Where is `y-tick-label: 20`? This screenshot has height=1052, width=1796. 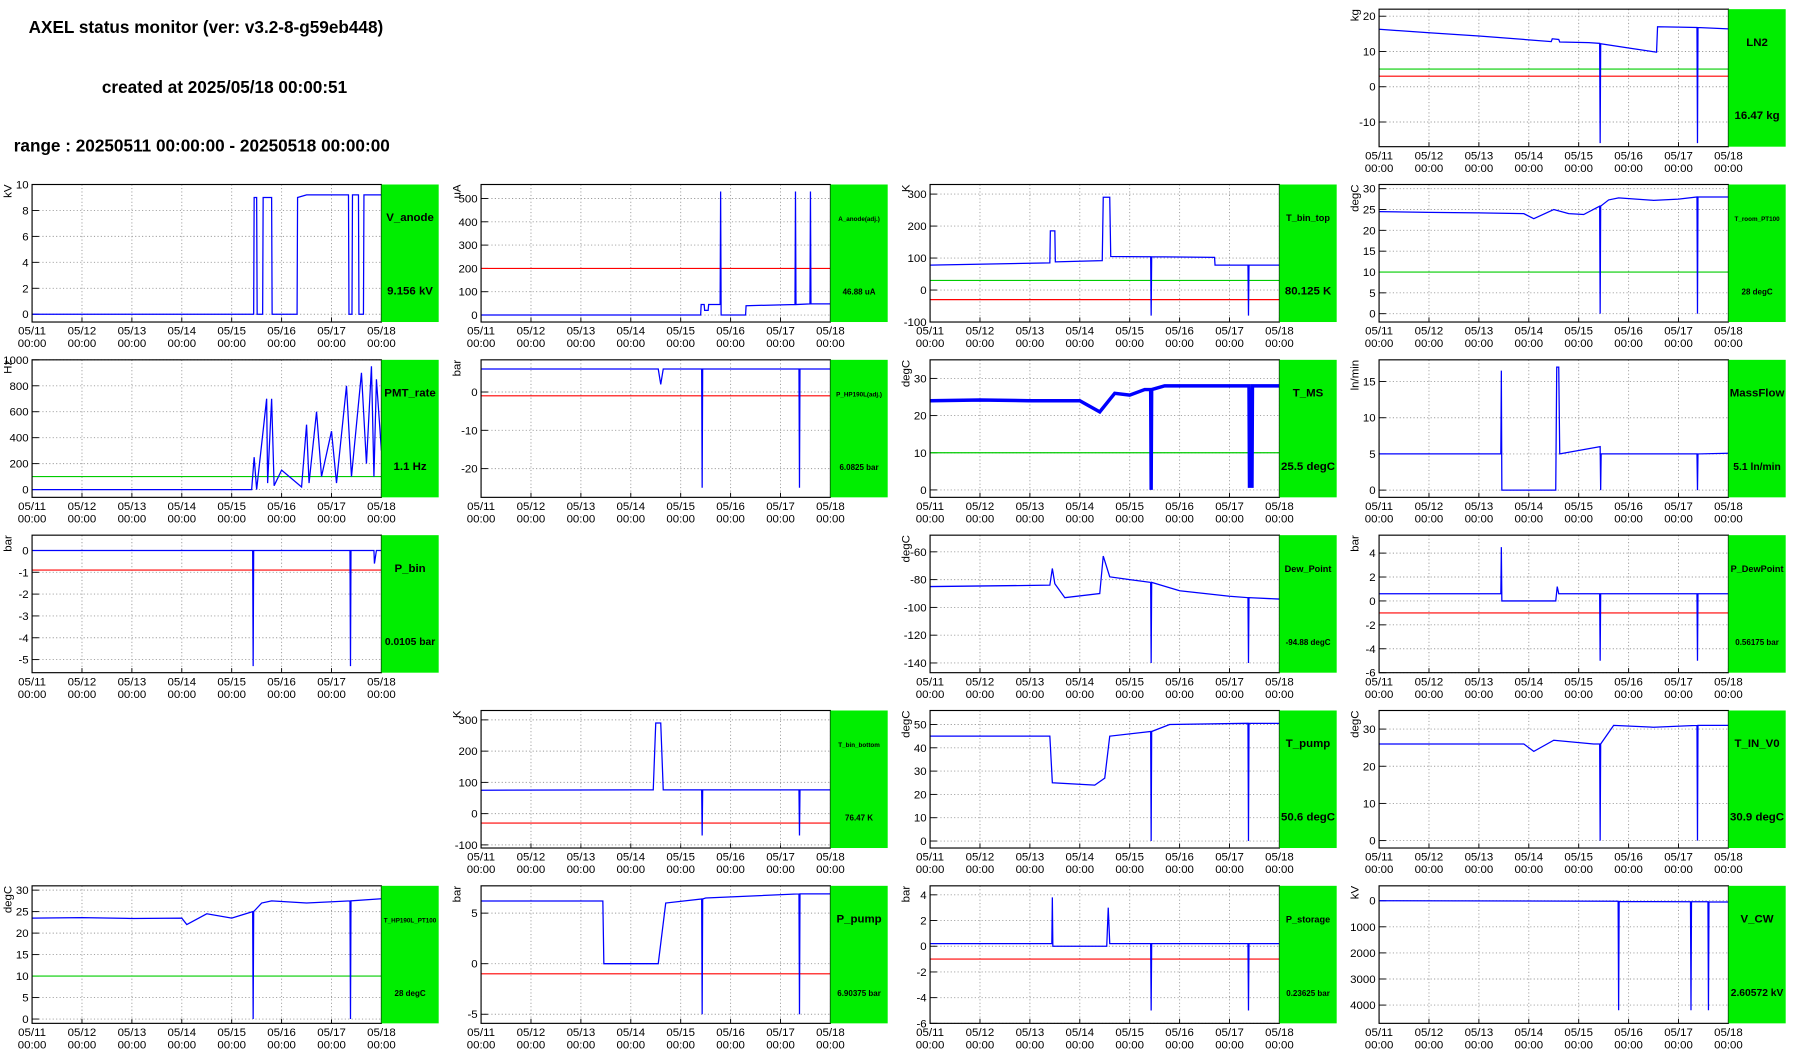
y-tick-label: 20 is located at coordinates (22, 934).